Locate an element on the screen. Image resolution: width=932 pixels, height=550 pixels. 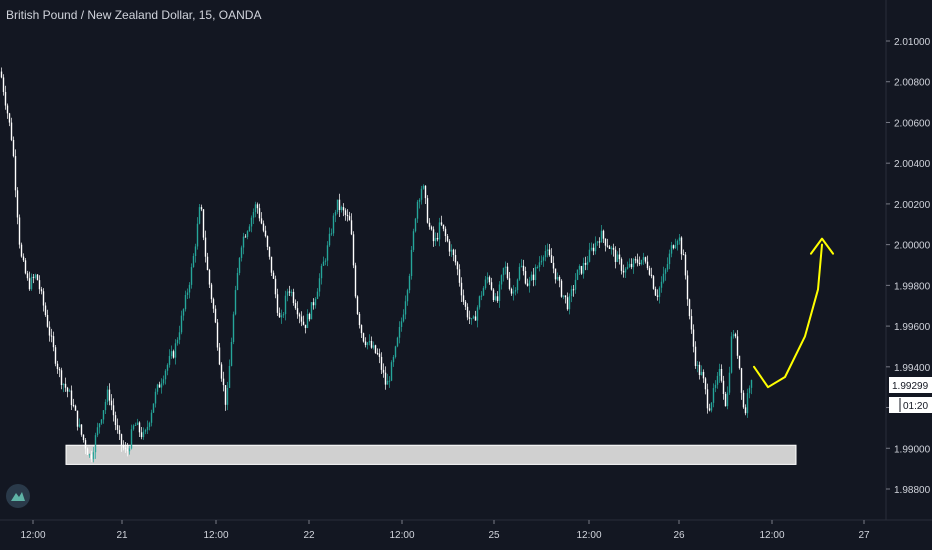
x-tick-label: 12:00 is located at coordinates (215, 535).